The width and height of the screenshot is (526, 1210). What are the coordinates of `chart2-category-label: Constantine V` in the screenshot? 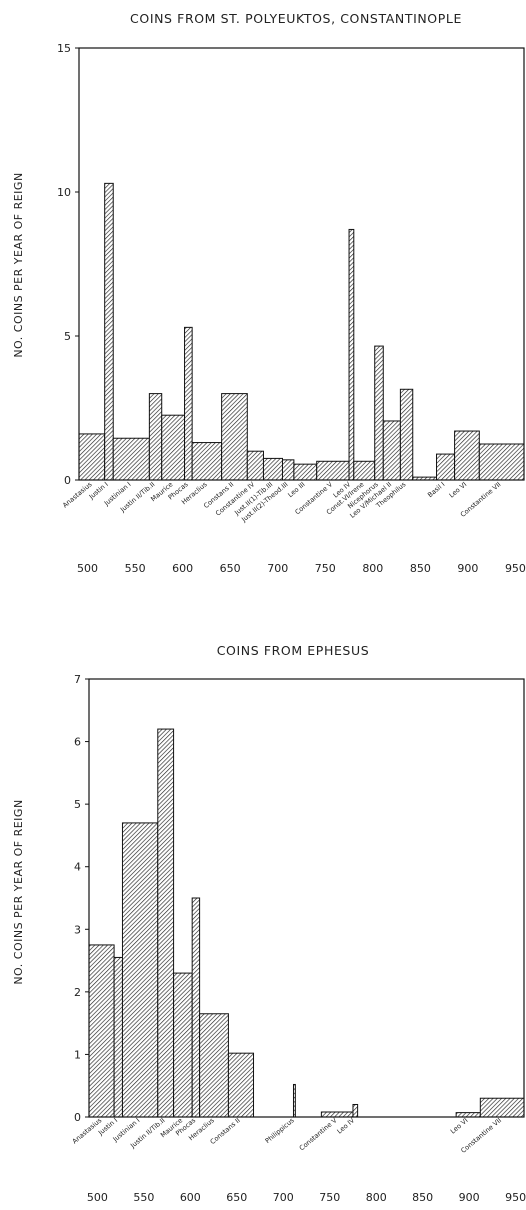 It's located at (318, 1134).